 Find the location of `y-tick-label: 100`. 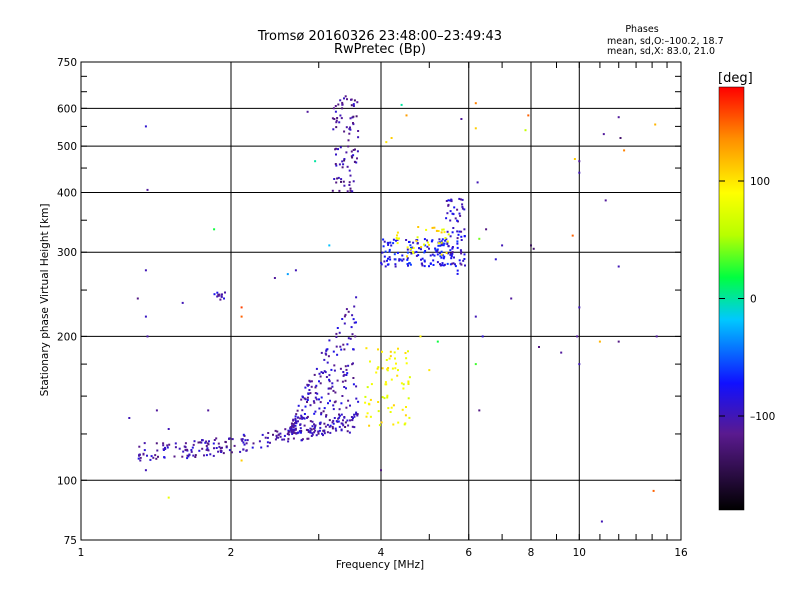

y-tick-label: 100 is located at coordinates (67, 481).